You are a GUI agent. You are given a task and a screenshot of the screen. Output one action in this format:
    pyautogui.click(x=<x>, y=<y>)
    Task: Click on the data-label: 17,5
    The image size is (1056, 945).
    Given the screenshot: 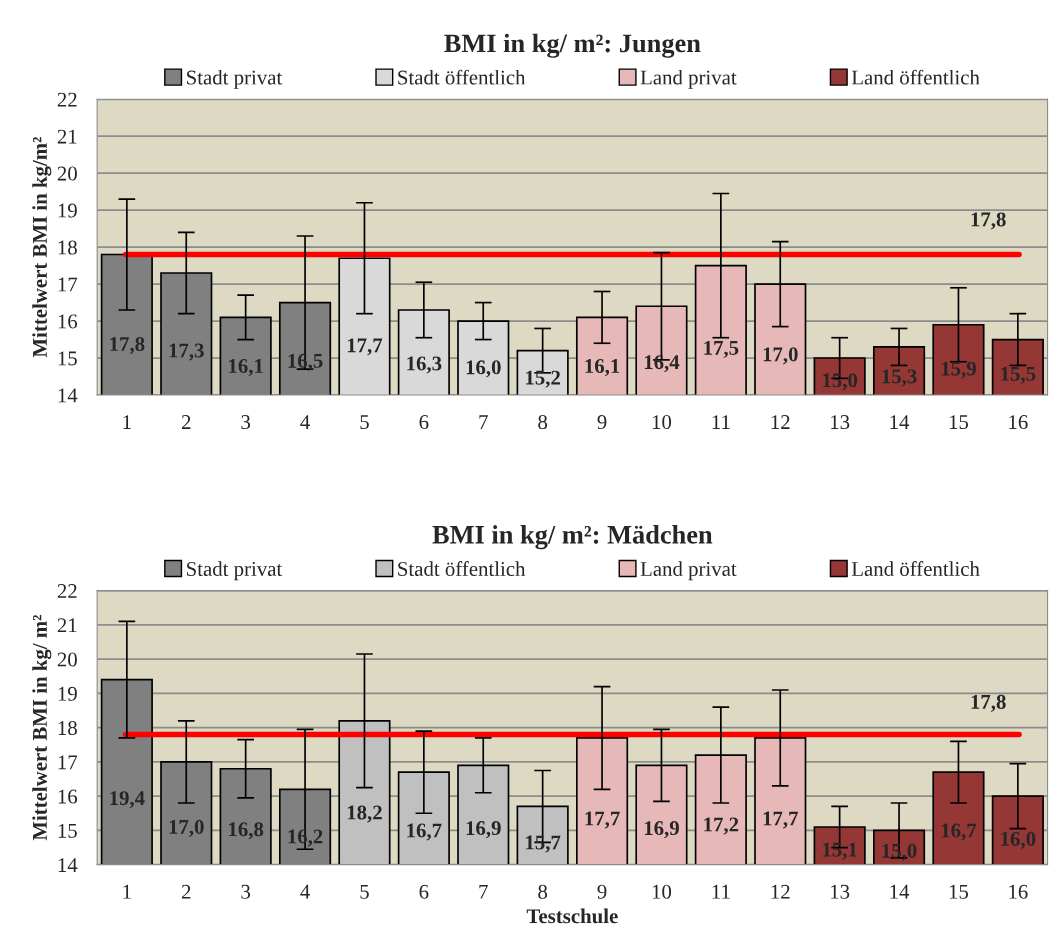 What is the action you would take?
    pyautogui.click(x=721, y=349)
    